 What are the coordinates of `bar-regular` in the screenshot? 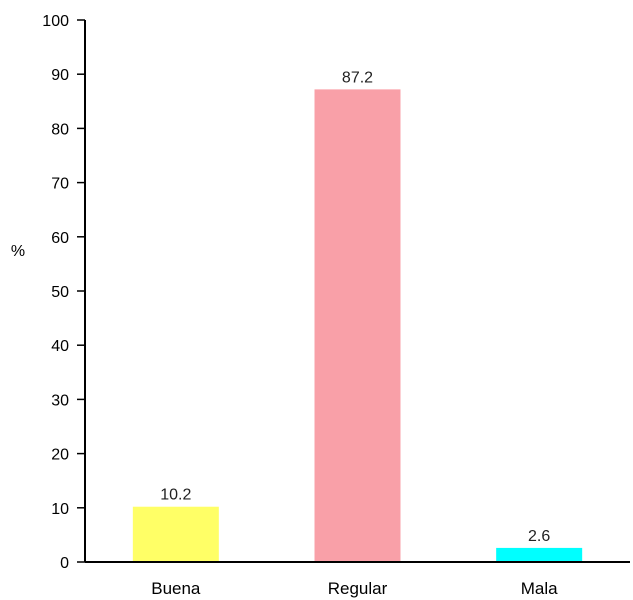 It's located at (357, 325).